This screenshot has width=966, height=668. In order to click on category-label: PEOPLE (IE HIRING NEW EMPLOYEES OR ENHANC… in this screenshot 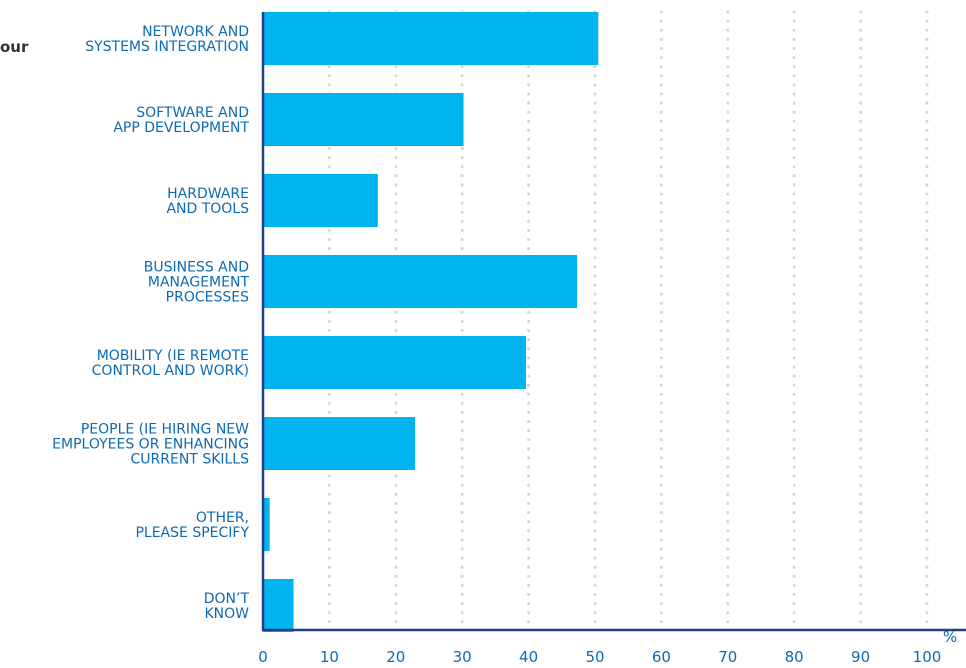, I will do `click(150, 445)`.